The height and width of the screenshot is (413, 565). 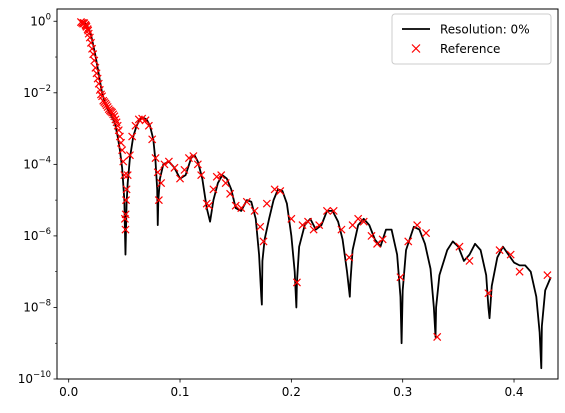 I want to click on y-tick-label: 10⁻⁶, so click(x=37, y=235).